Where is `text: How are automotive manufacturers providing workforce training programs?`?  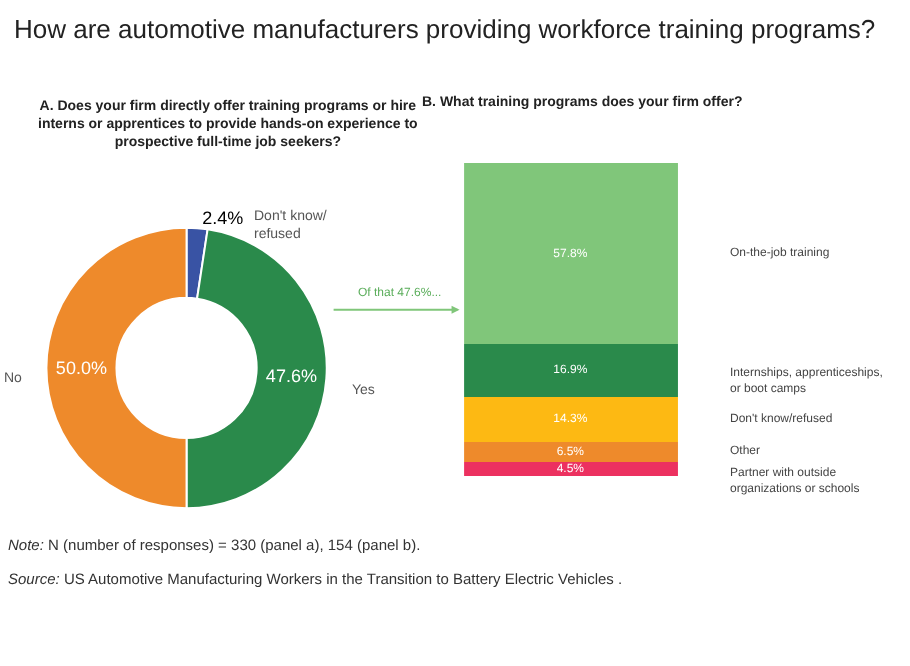
text: How are automotive manufacturers providing workforce training programs? is located at coordinates (445, 29).